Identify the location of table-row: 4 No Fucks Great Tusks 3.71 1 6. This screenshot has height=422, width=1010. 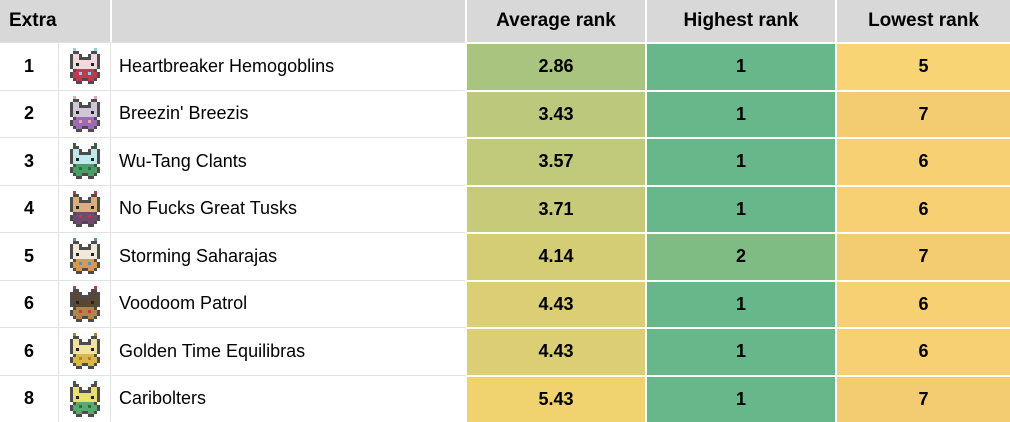
(505, 208).